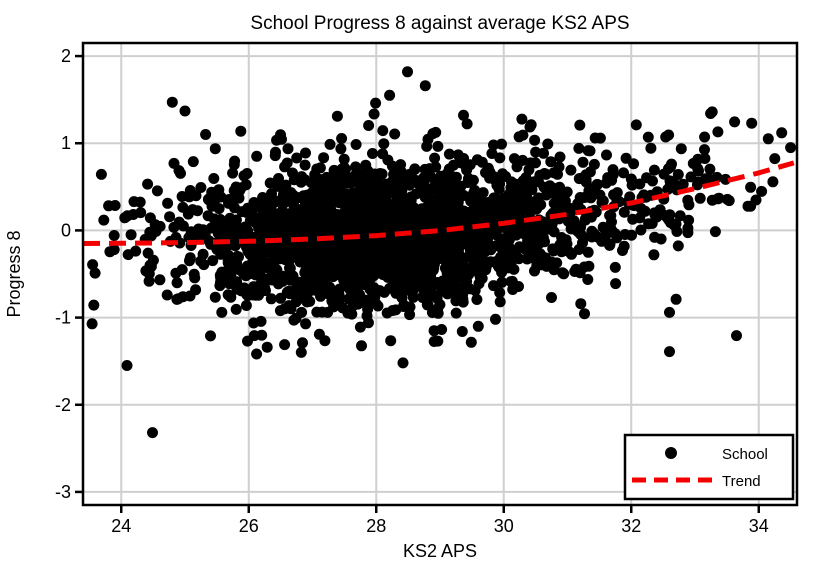  Describe the element at coordinates (63, 492) in the screenshot. I see `y-tick-label: -3` at that location.